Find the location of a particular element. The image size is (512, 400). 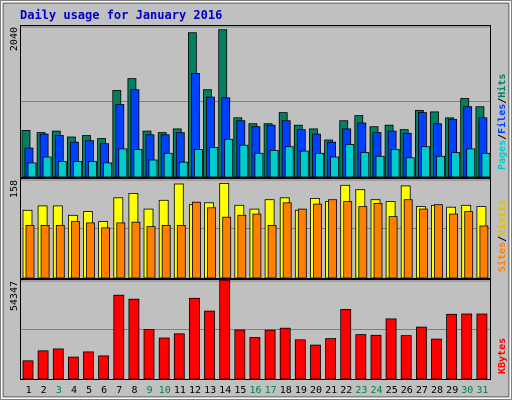

kbytes-max-label: 54347 is located at coordinates (14, 296).